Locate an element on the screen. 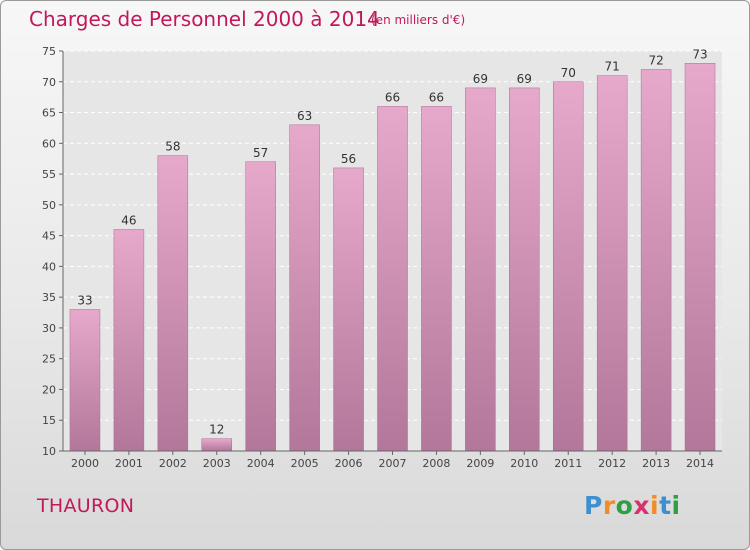 This screenshot has height=550, width=750. bar-2007 is located at coordinates (392, 279).